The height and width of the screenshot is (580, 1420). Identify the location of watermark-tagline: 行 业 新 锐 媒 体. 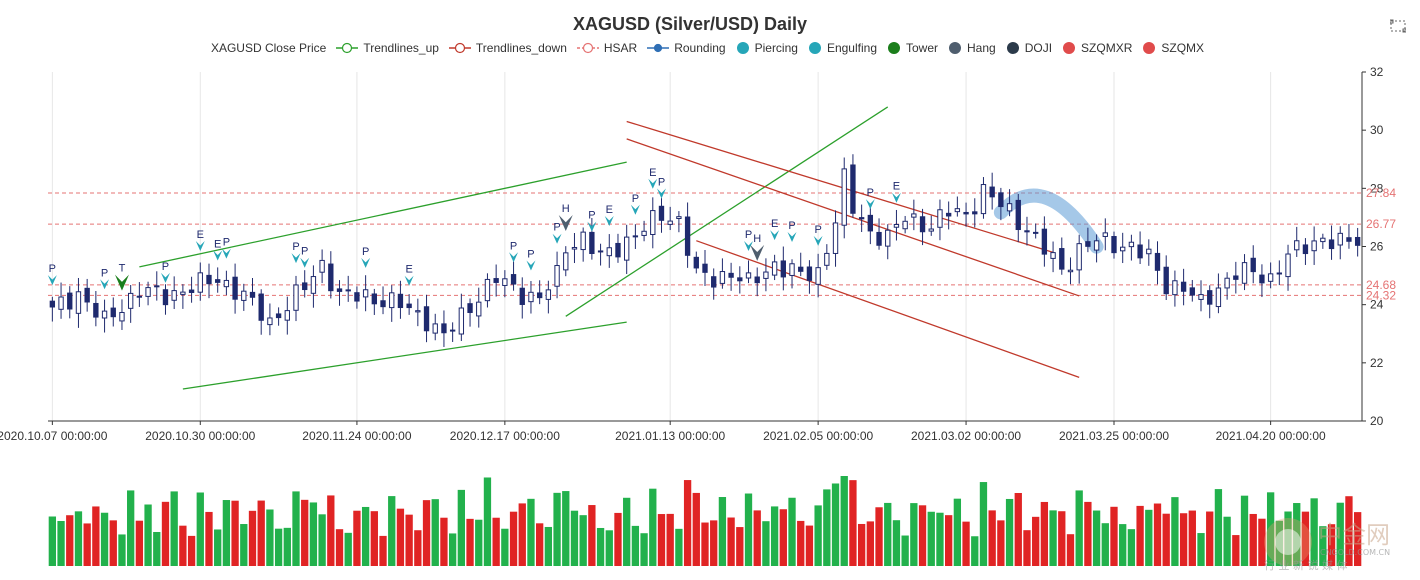
(1305, 565).